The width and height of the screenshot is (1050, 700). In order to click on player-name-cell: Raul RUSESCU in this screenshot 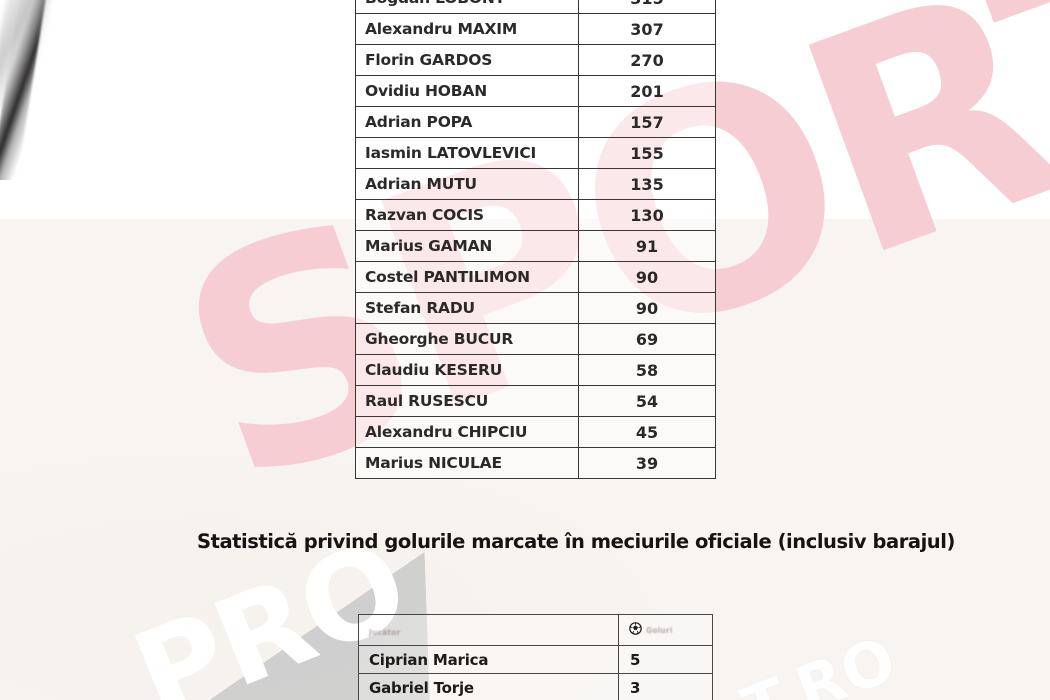, I will do `click(467, 401)`.